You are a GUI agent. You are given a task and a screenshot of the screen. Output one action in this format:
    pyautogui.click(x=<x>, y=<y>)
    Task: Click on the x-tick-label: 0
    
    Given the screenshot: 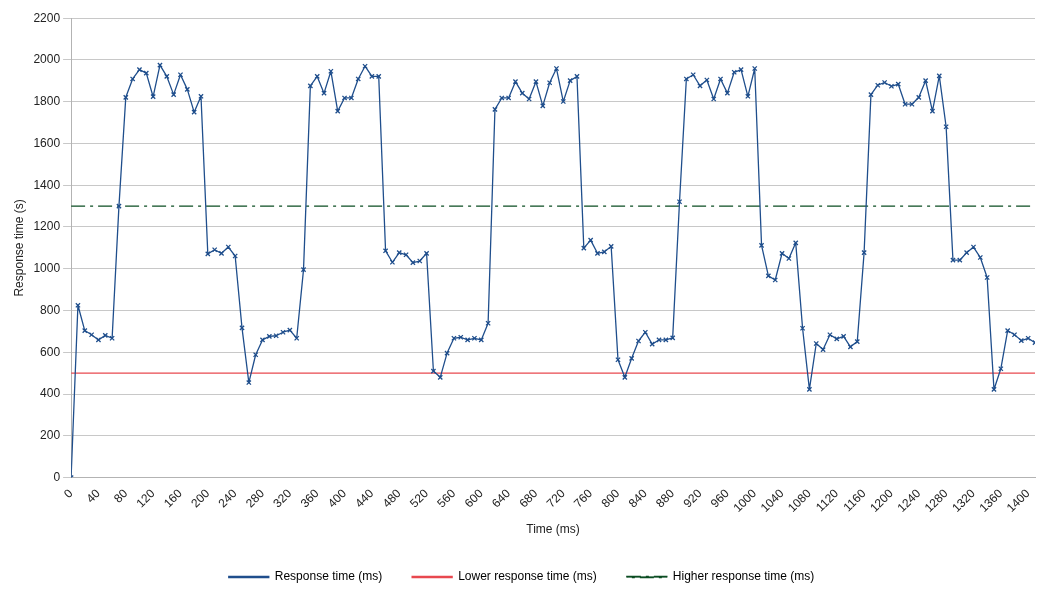 What is the action you would take?
    pyautogui.click(x=68, y=493)
    